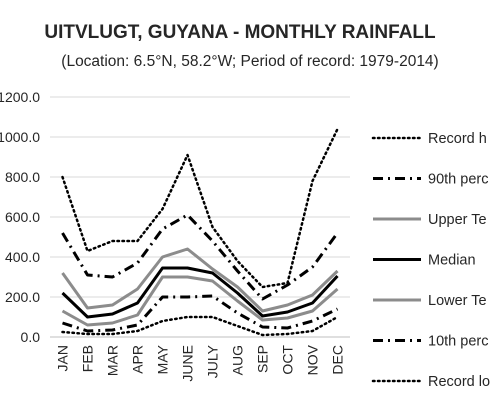  Describe the element at coordinates (313, 359) in the screenshot. I see `x-tick-label: NOV` at that location.